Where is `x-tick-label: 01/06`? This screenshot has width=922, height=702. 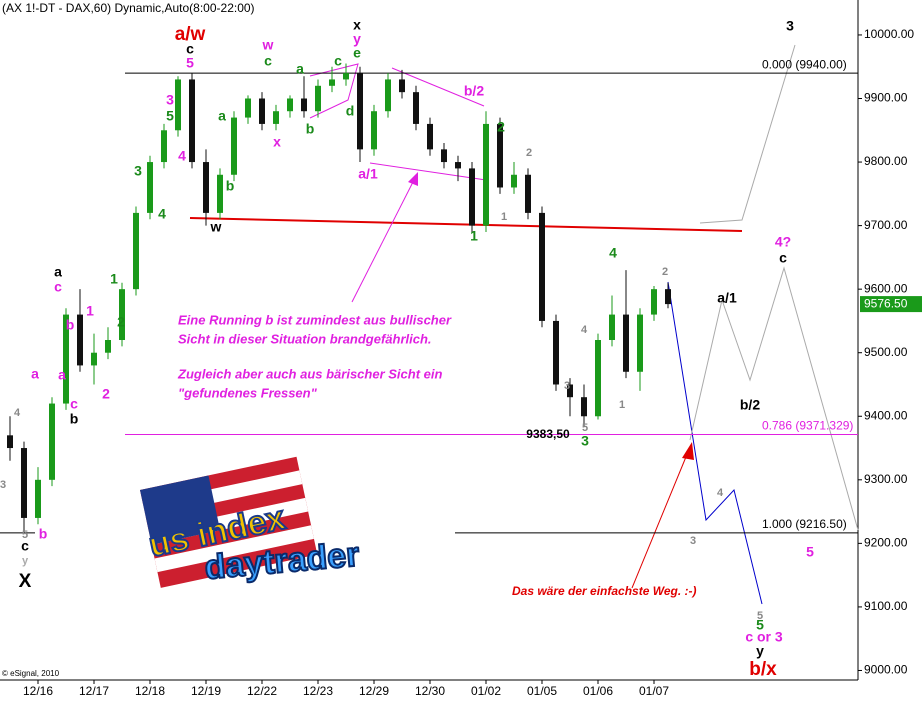
x-tick-label: 01/06 is located at coordinates (598, 691).